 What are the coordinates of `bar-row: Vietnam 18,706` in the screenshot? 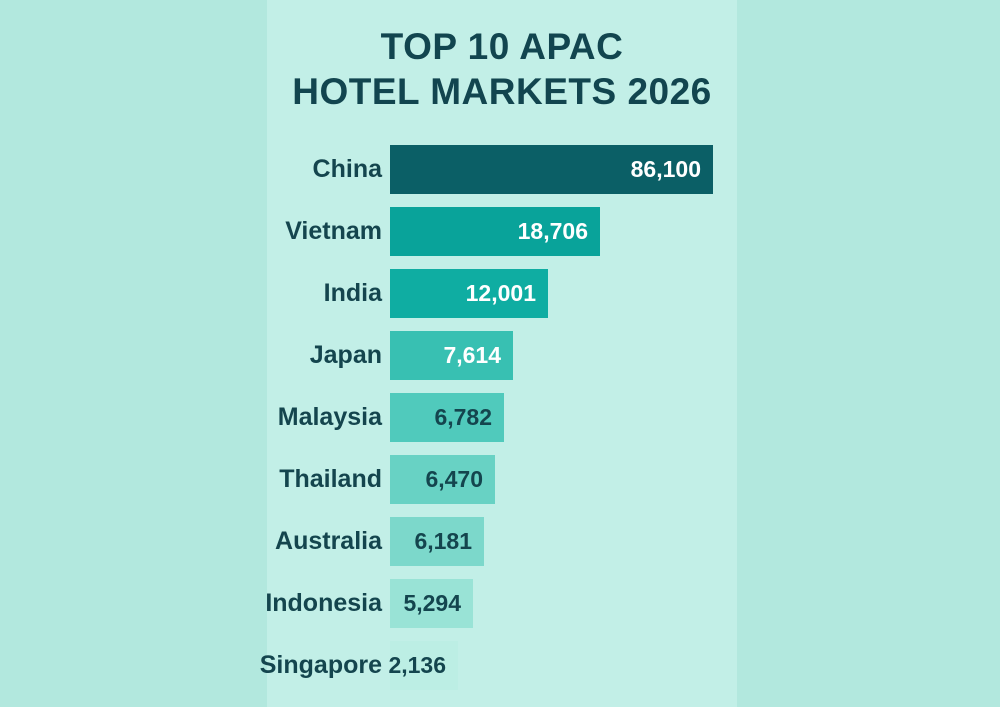 It's located at (500, 231).